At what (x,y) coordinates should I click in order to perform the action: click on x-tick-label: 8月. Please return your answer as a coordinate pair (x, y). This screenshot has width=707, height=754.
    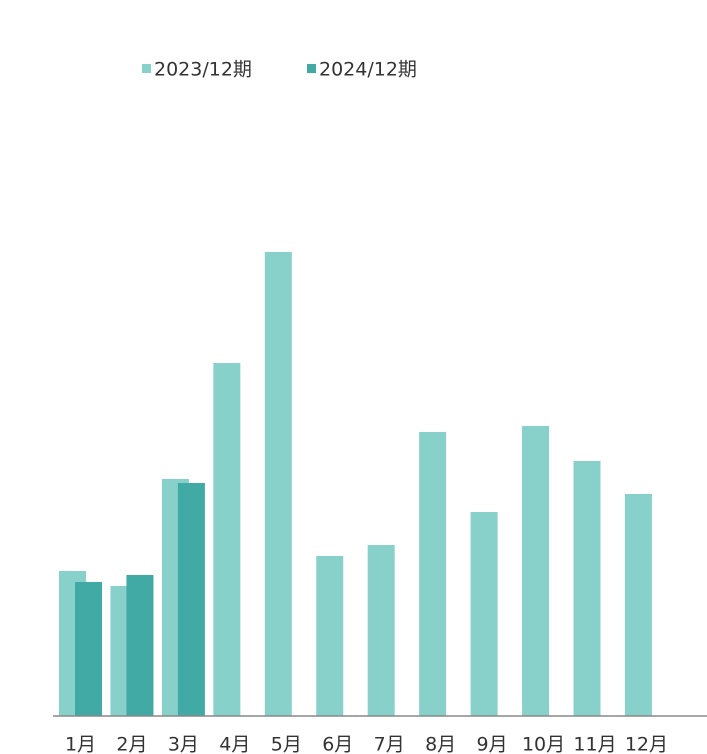
    Looking at the image, I should click on (440, 744).